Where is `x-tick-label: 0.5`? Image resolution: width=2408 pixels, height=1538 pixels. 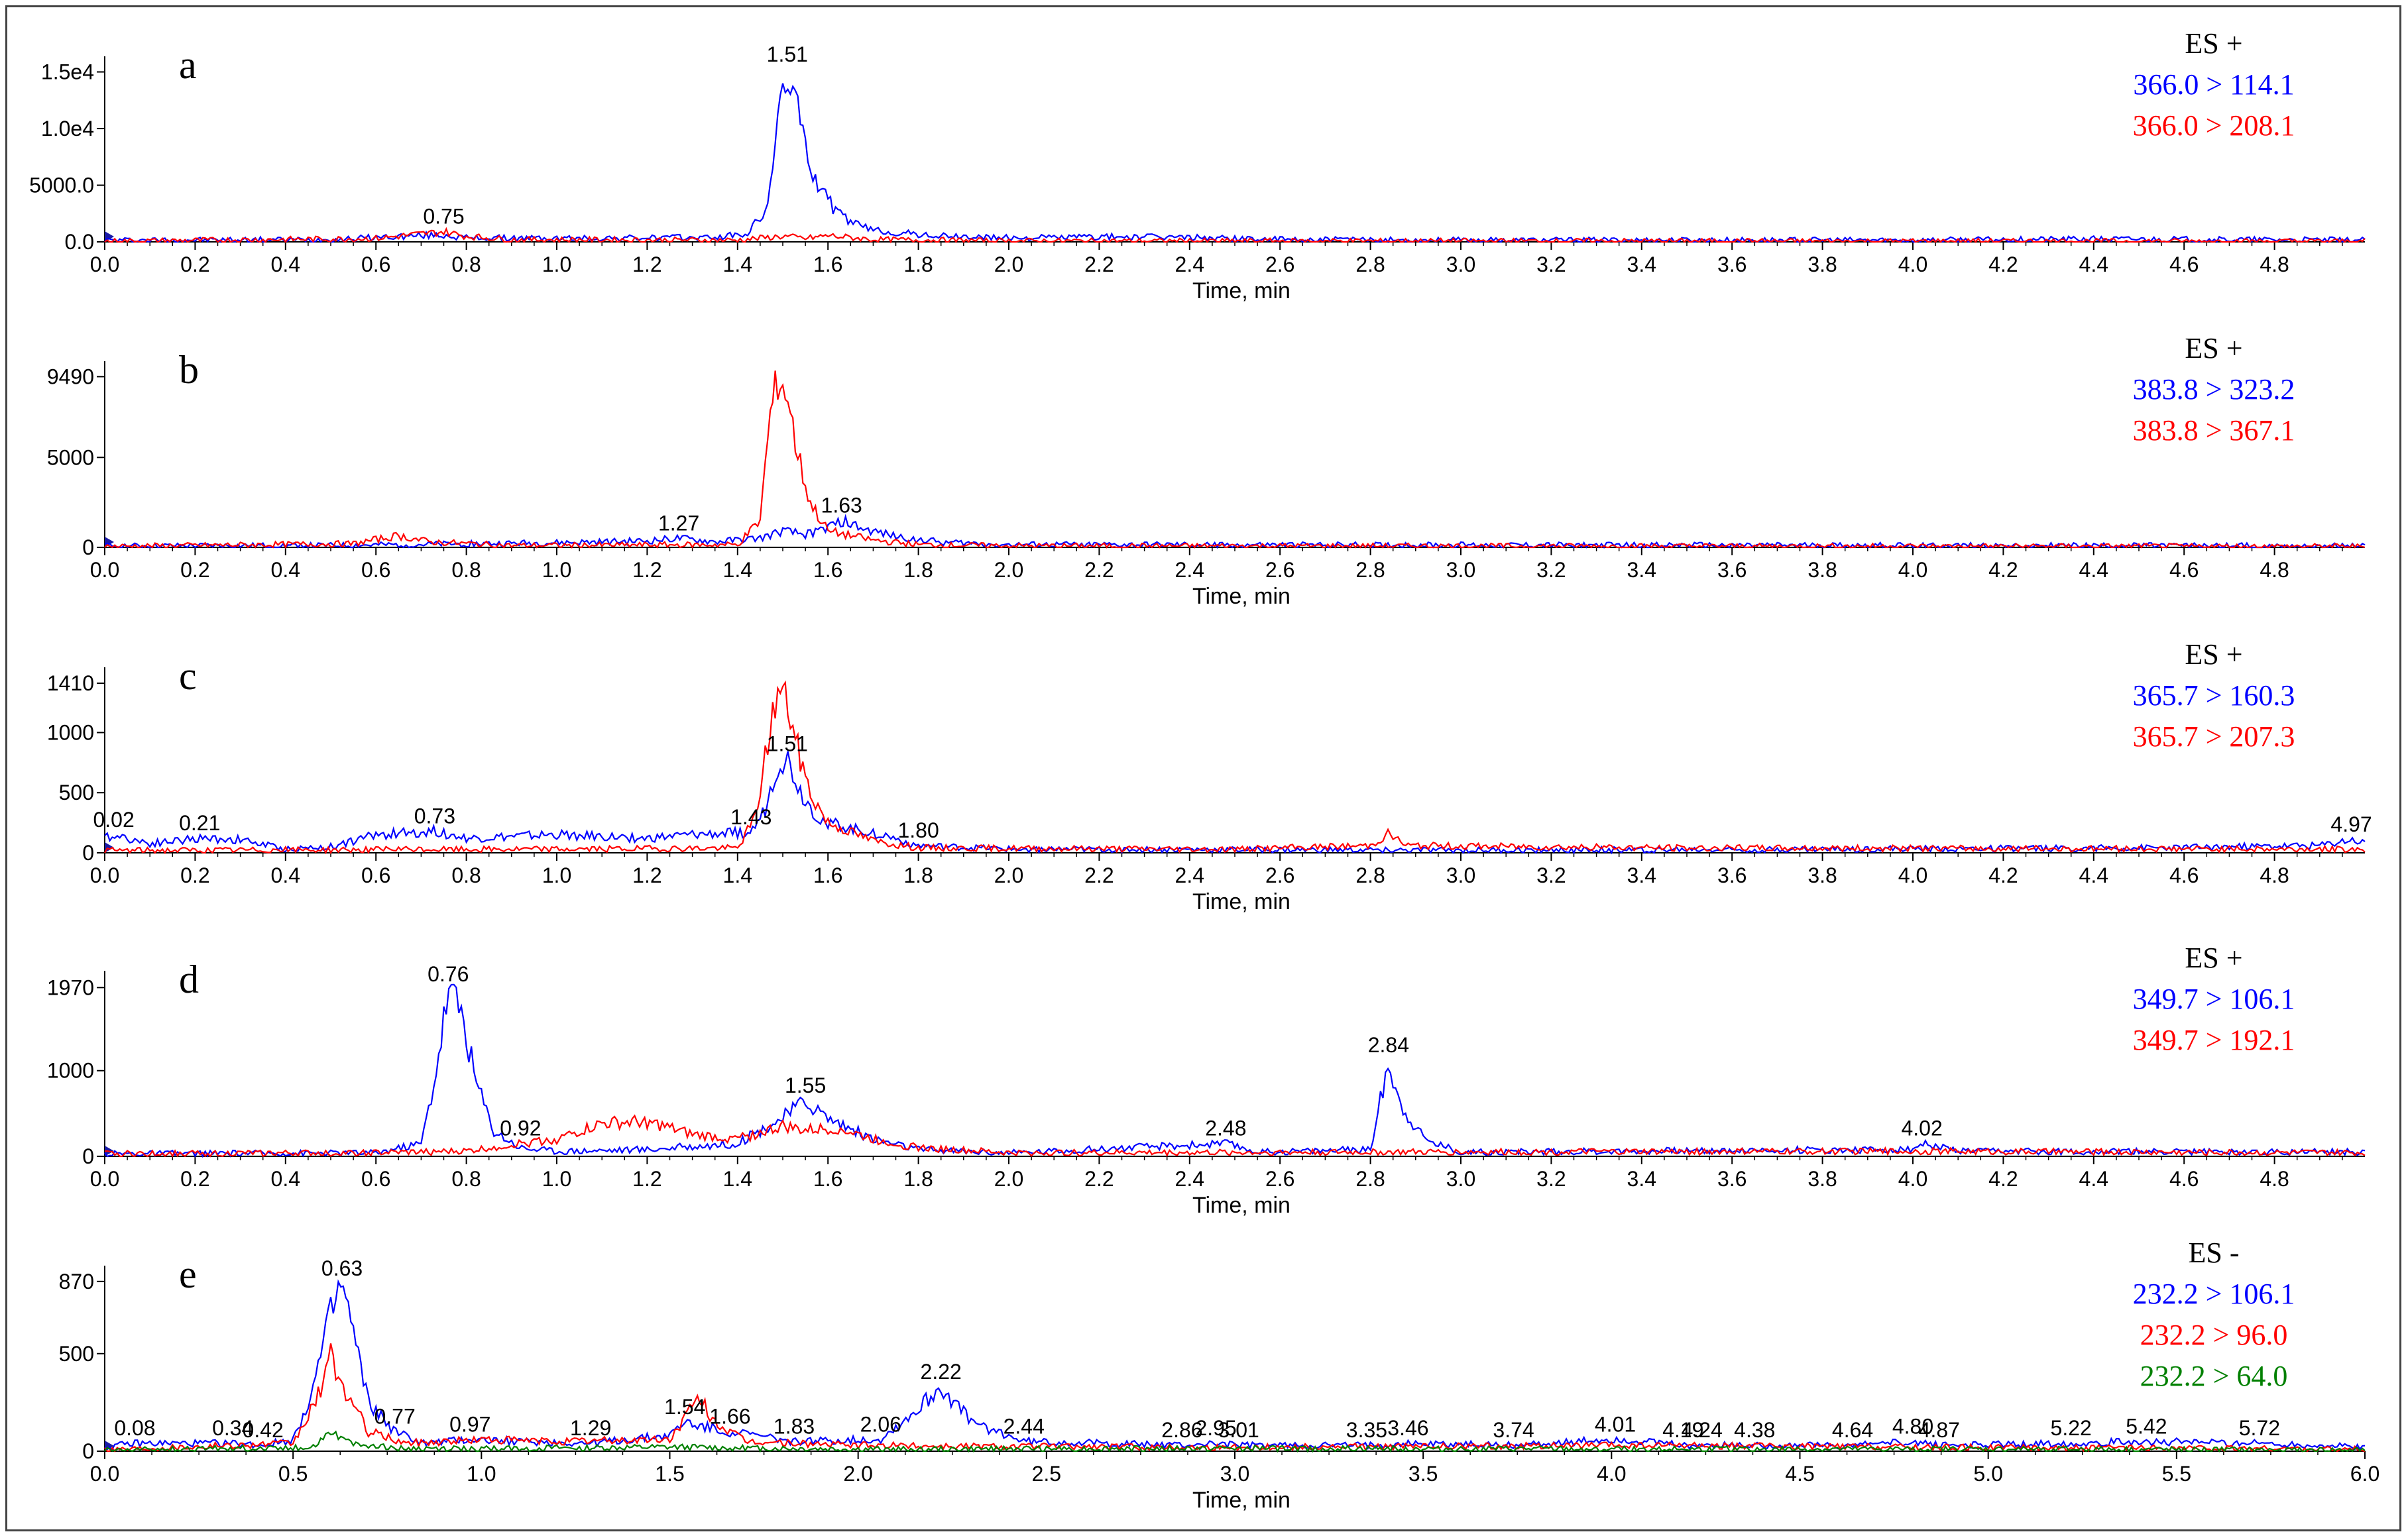 x-tick-label: 0.5 is located at coordinates (293, 1474).